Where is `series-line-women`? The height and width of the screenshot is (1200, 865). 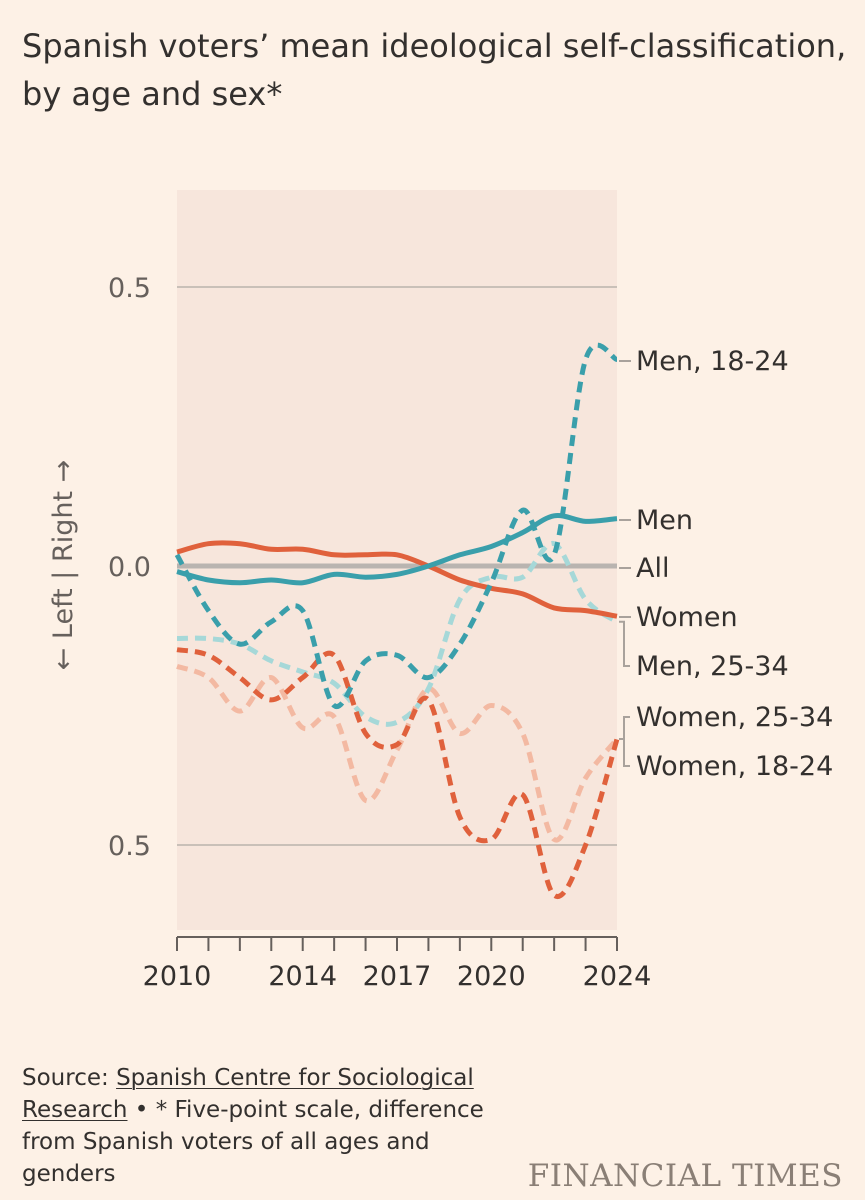
series-line-women is located at coordinates (397, 579).